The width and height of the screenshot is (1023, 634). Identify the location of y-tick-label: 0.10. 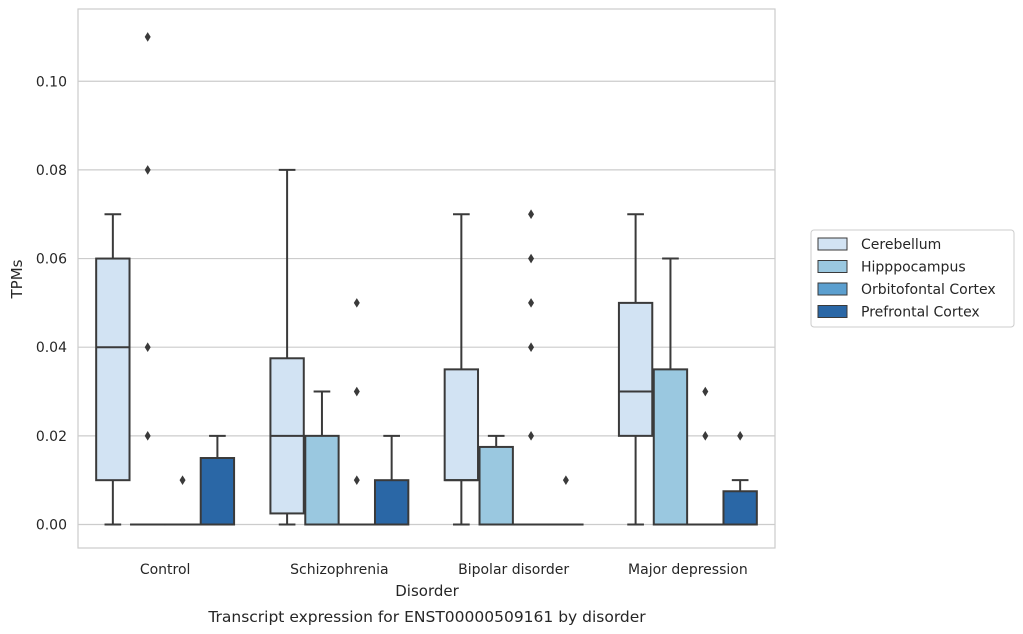
(51, 82).